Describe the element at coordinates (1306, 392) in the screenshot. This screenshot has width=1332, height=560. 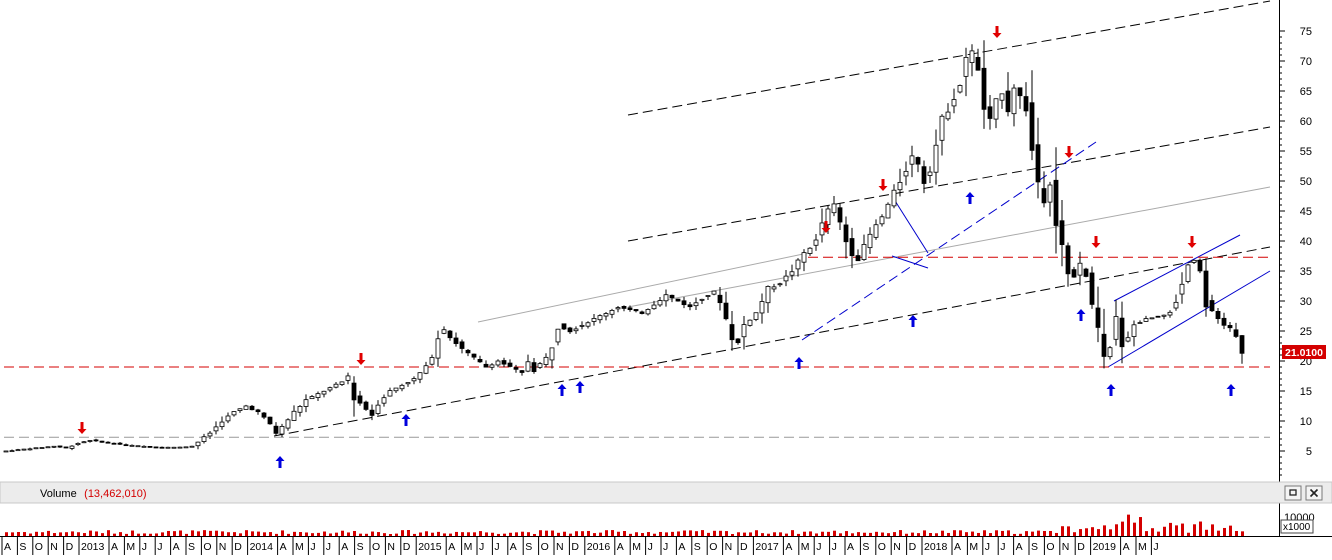
I see `price-tick-label: 15` at that location.